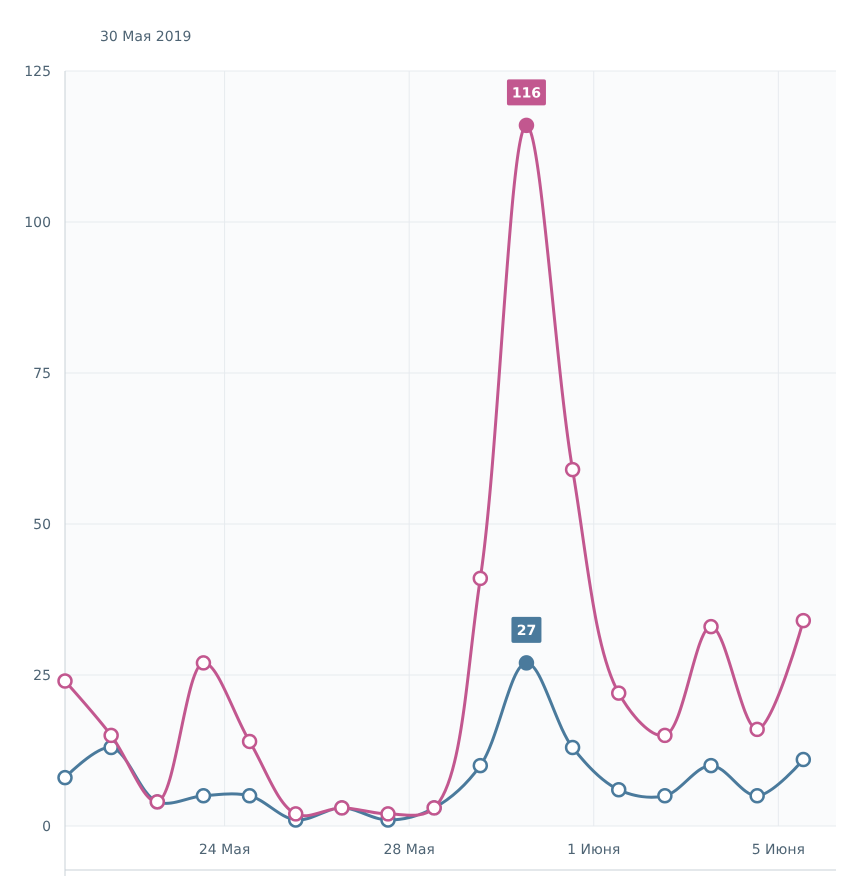 The image size is (846, 890). I want to click on y-tick-label: 0, so click(46, 827).